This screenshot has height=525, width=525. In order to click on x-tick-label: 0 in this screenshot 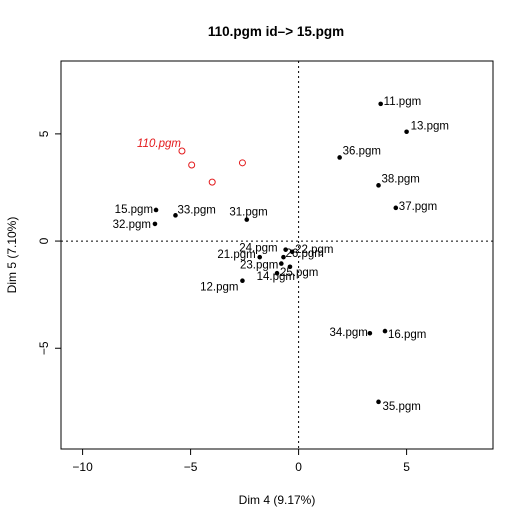, I will do `click(298, 467)`.